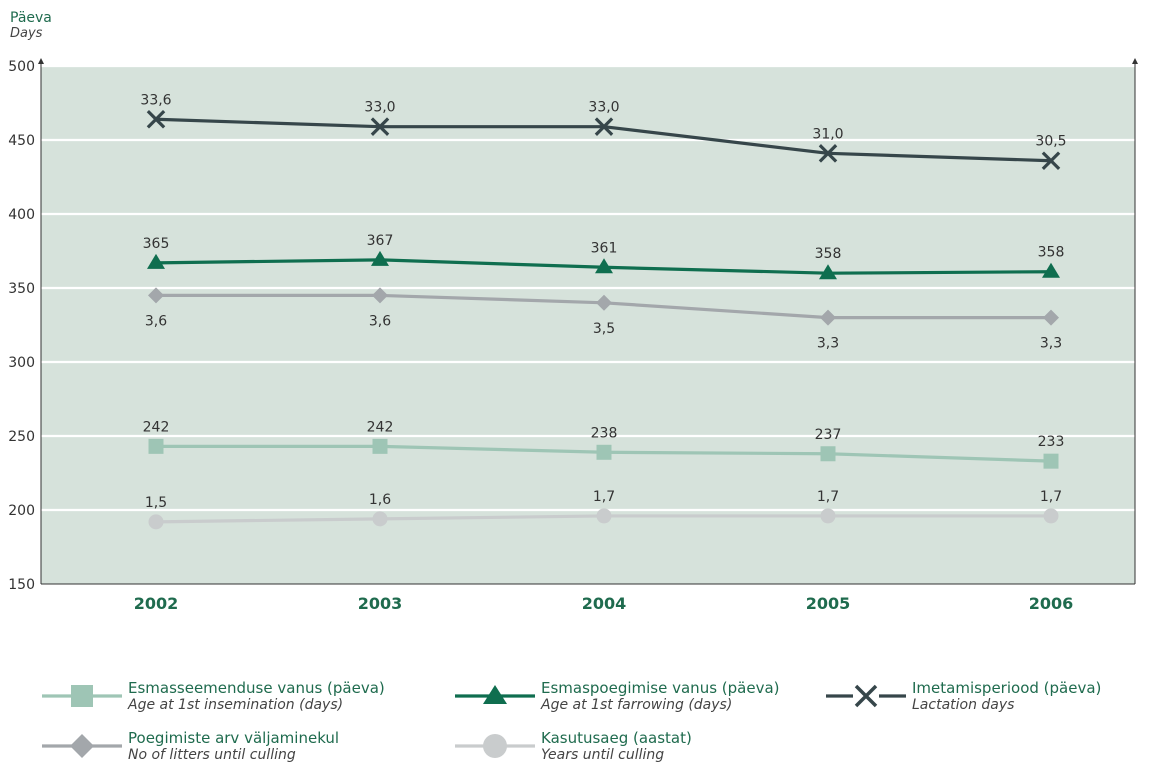  What do you see at coordinates (41, 61) in the screenshot?
I see `y-axis-arrow-icon` at bounding box center [41, 61].